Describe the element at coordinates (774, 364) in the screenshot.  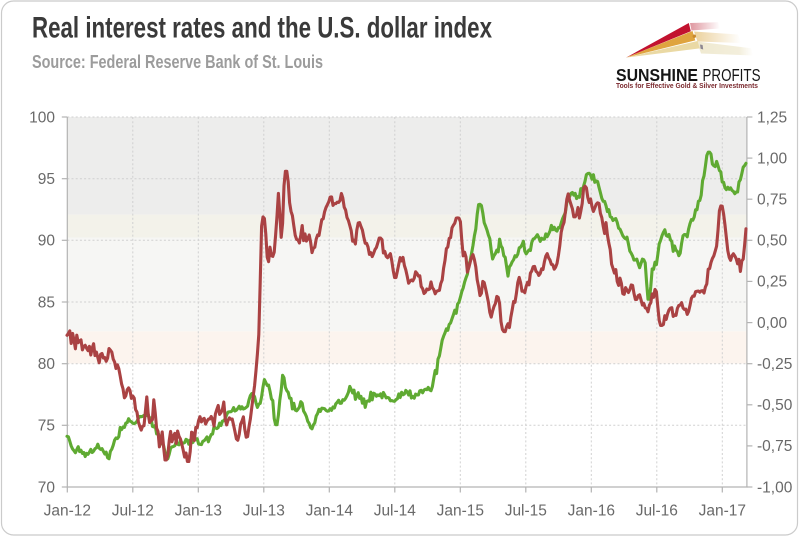
I see `svg-text: -0,25` at that location.